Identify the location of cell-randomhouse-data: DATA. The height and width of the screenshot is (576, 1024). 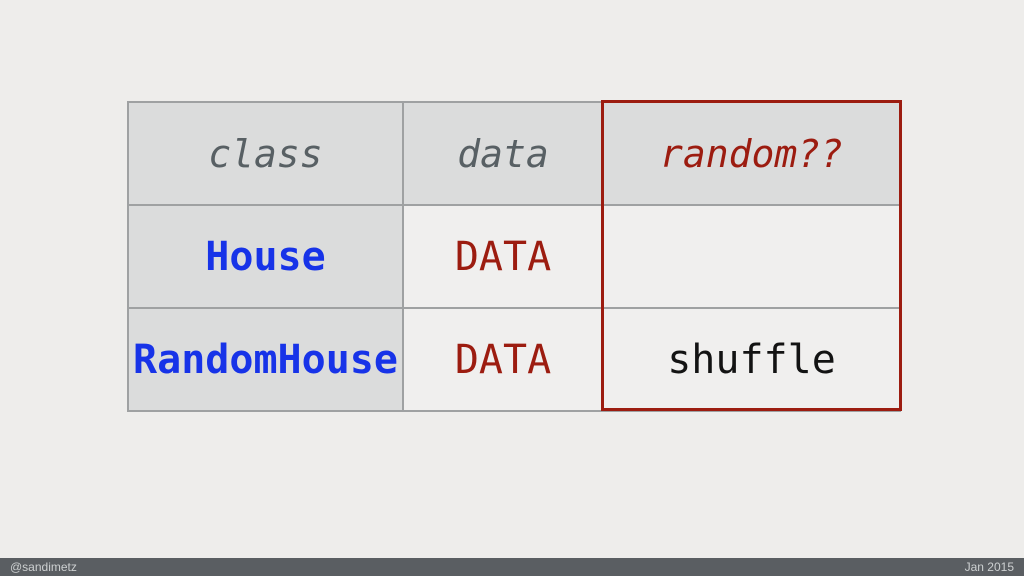
(503, 359).